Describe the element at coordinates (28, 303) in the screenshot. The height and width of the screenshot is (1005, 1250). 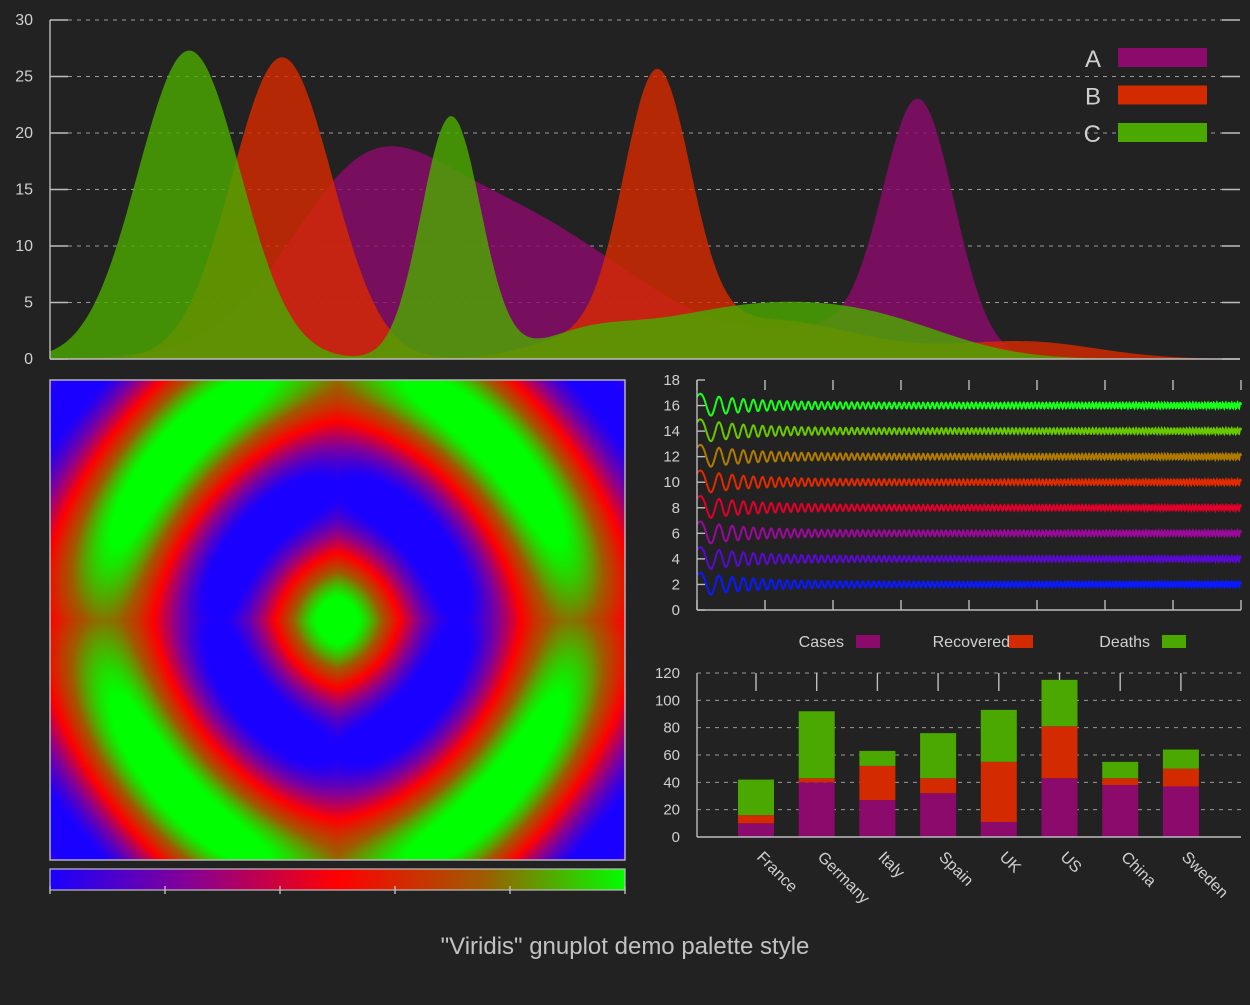
I see `peaks-ytick-label: 5` at that location.